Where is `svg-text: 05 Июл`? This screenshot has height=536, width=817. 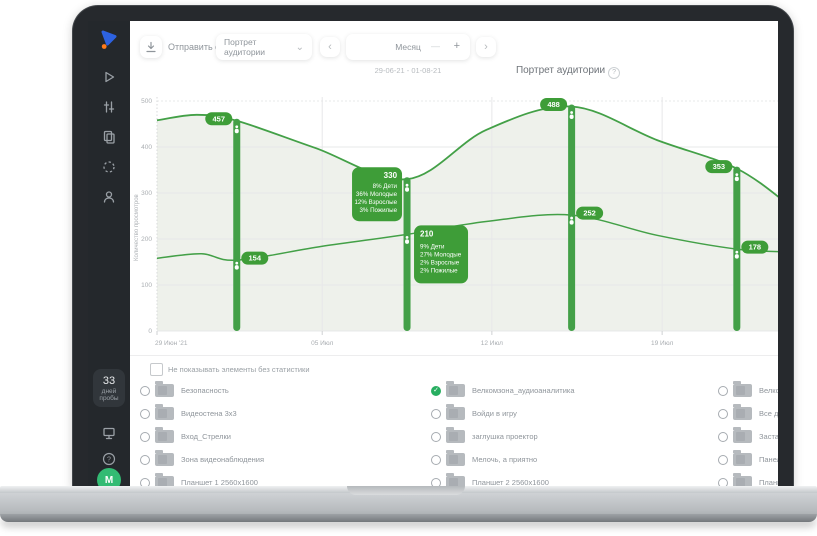 svg-text: 05 Июл is located at coordinates (322, 343).